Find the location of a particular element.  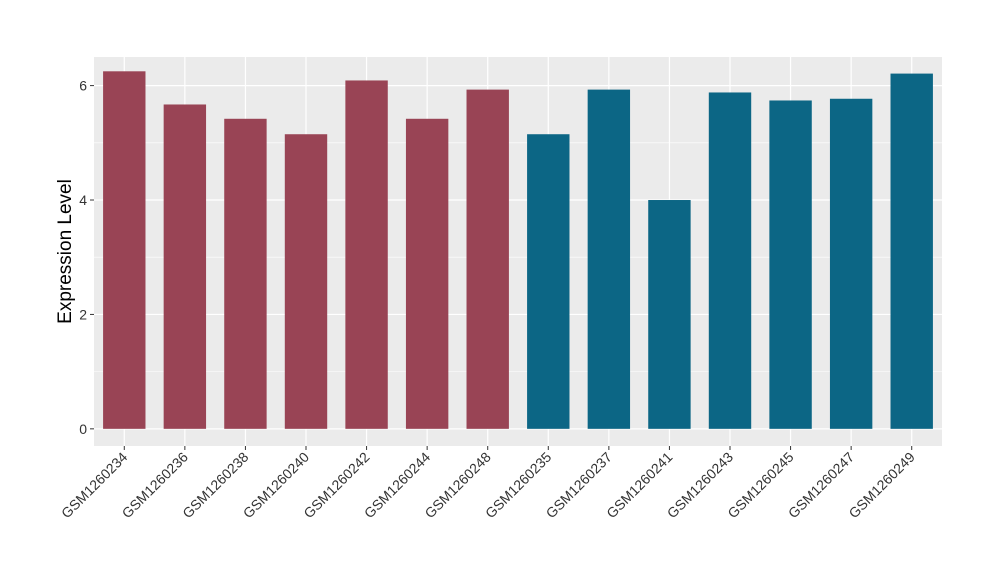

bar-GSM1260238 is located at coordinates (245, 273).